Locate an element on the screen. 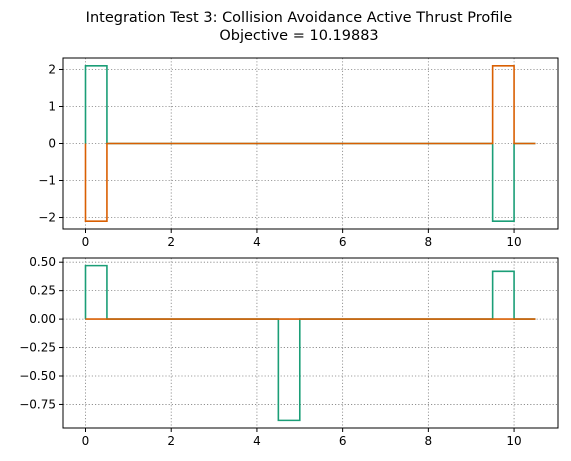 The height and width of the screenshot is (461, 571). figure-title-line2: Objective = 10.19883 is located at coordinates (298, 36).